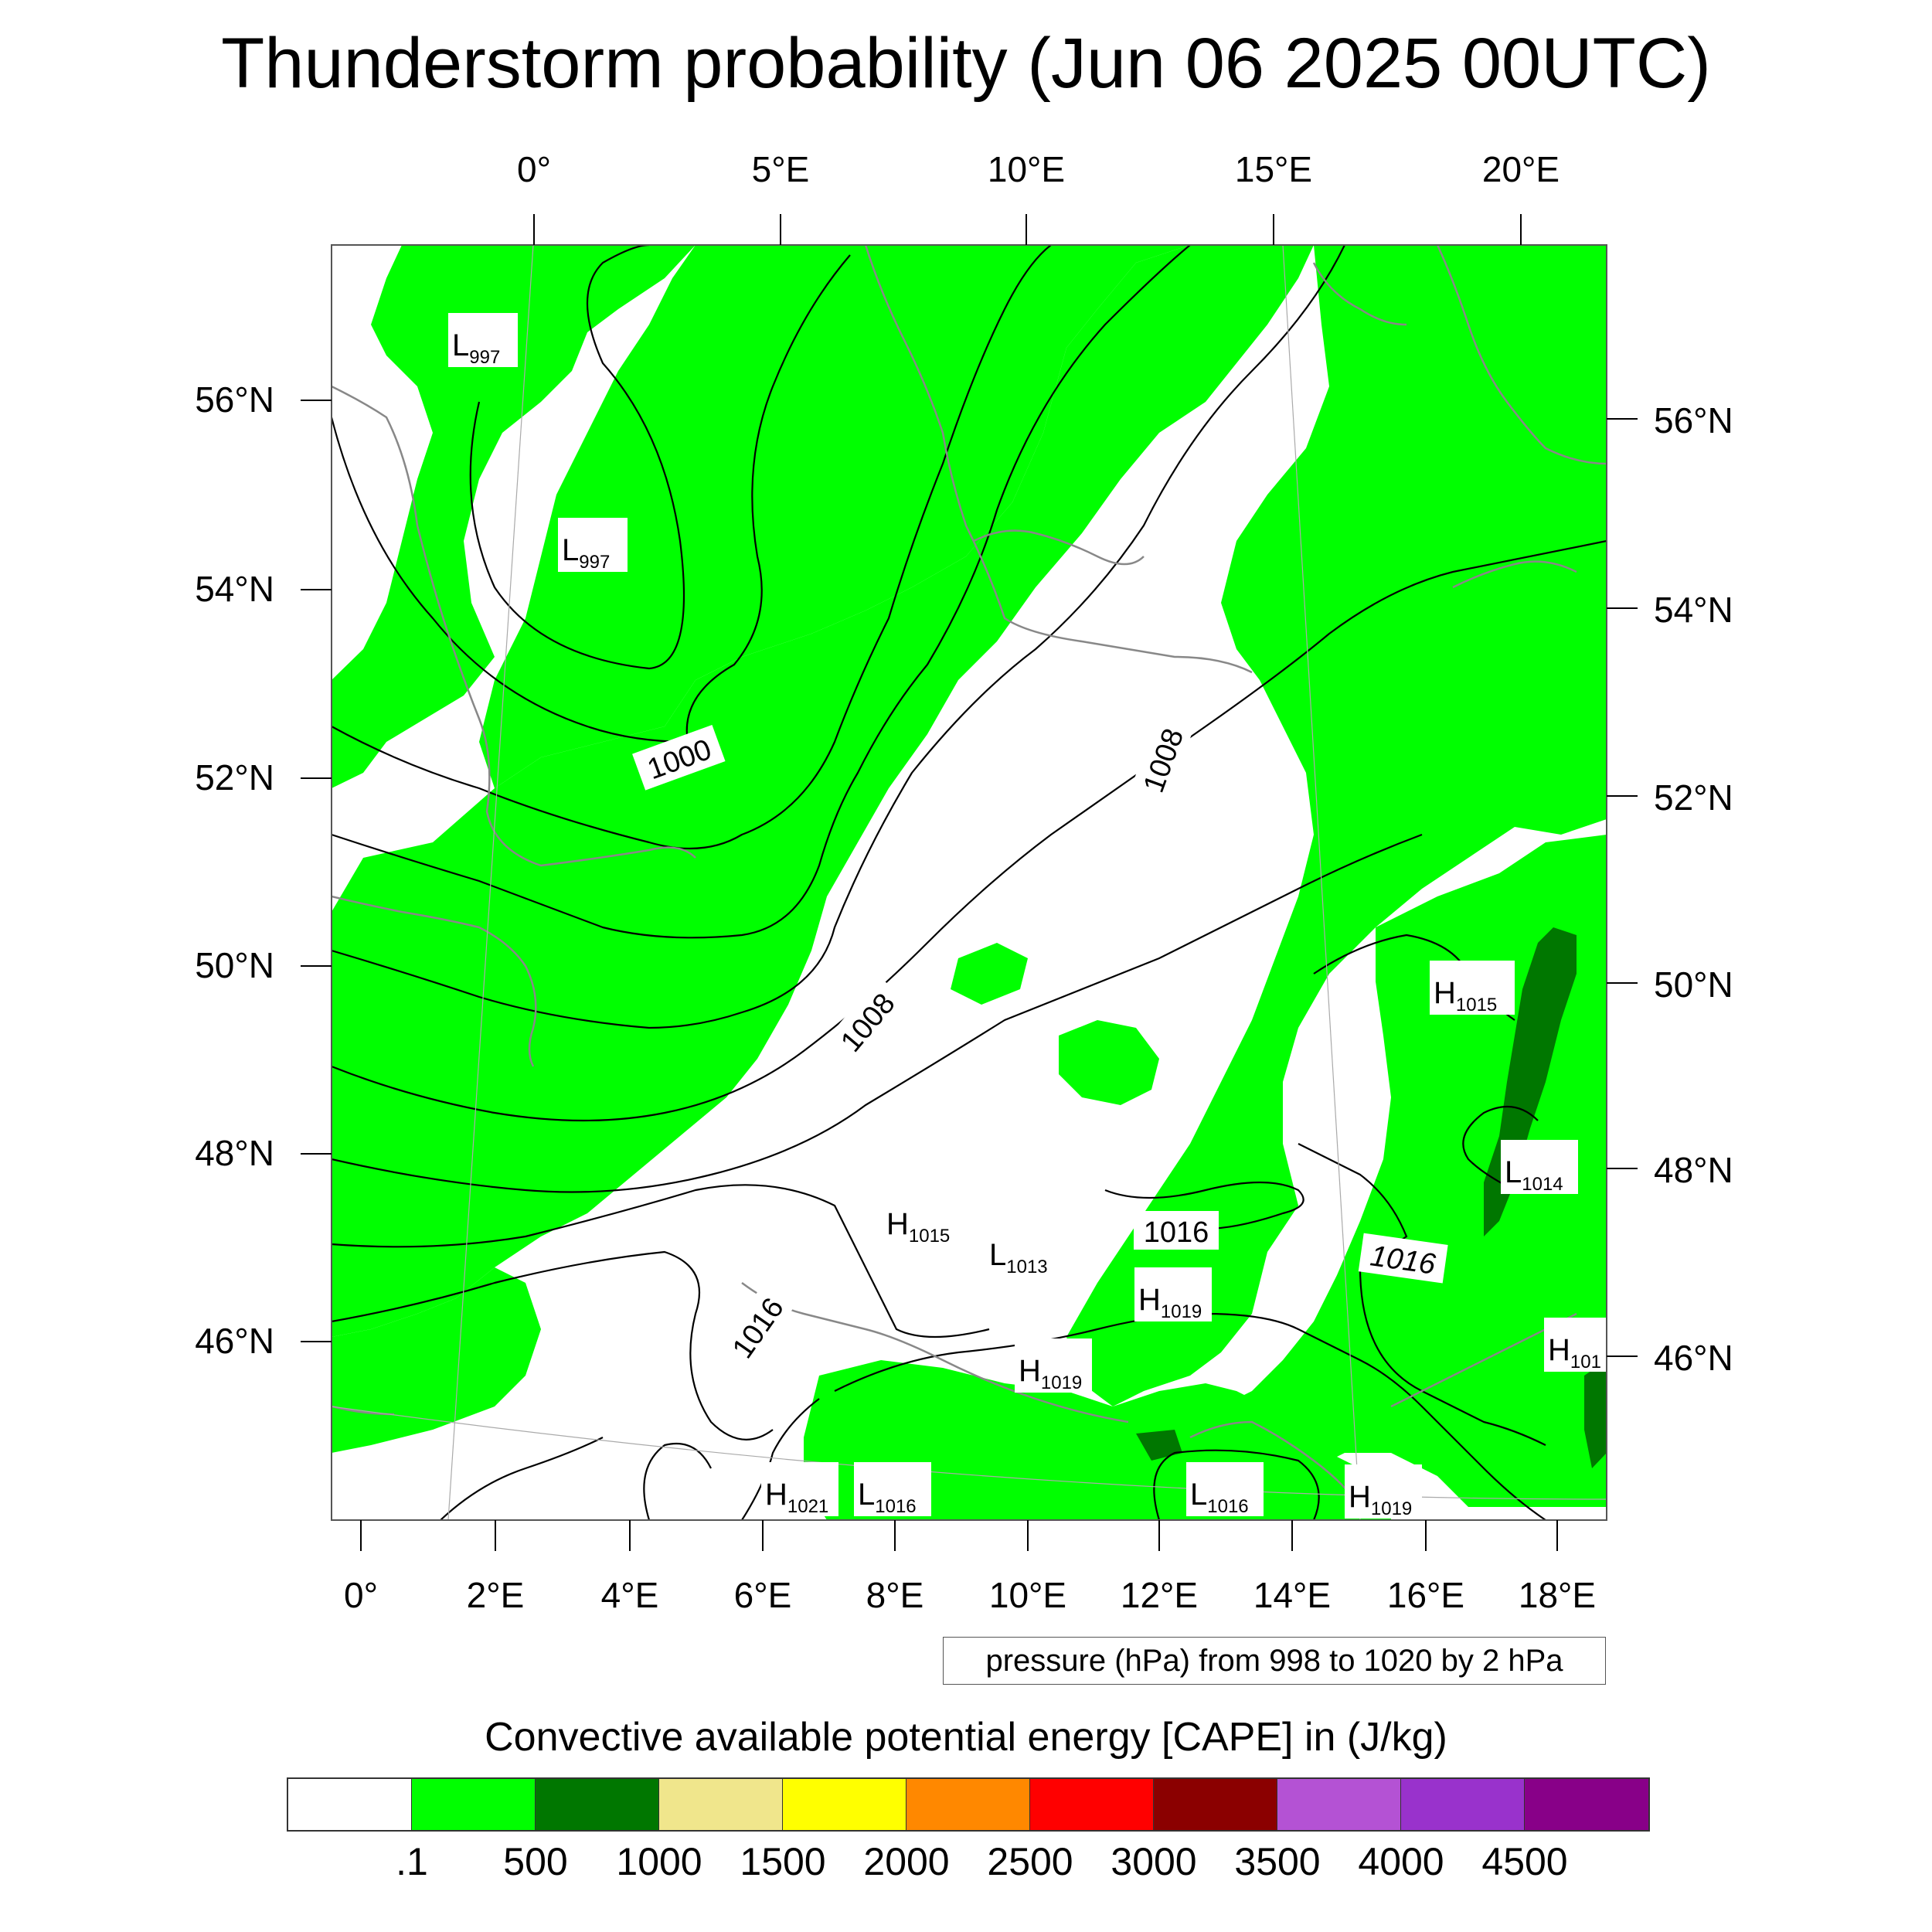  What do you see at coordinates (235, 965) in the screenshot?
I see `left-lat-label: 50°N` at bounding box center [235, 965].